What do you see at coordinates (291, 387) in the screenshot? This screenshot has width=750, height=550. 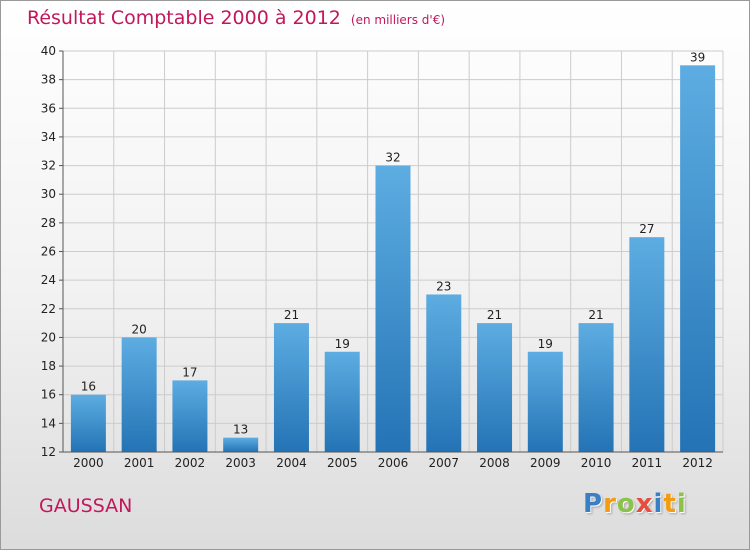 I see `bar-2004` at bounding box center [291, 387].